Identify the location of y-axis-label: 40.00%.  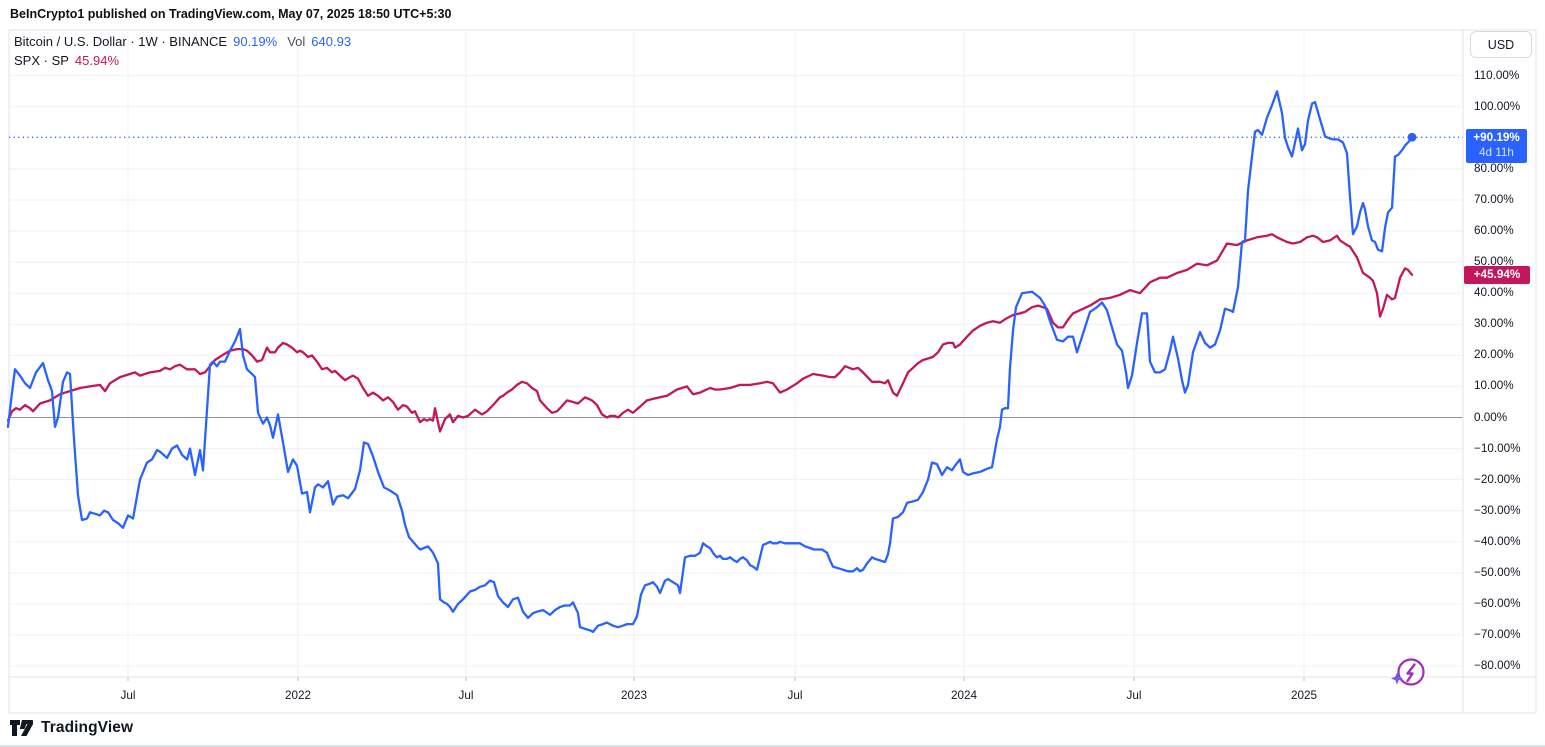
(1494, 293).